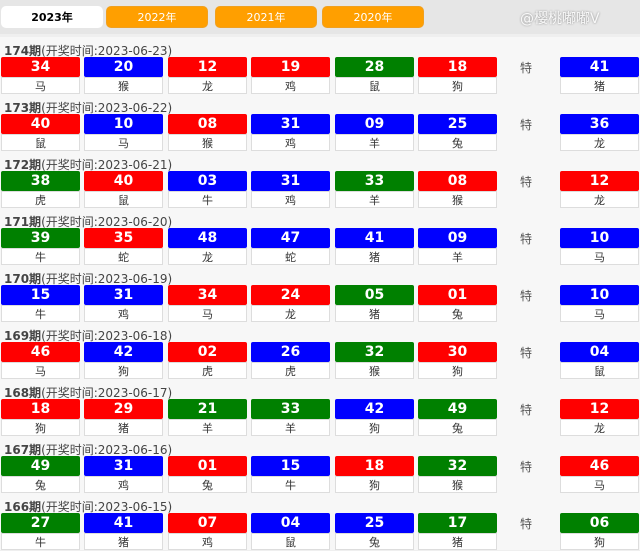 This screenshot has width=640, height=551. I want to click on ball: 25 兔, so click(457, 133).